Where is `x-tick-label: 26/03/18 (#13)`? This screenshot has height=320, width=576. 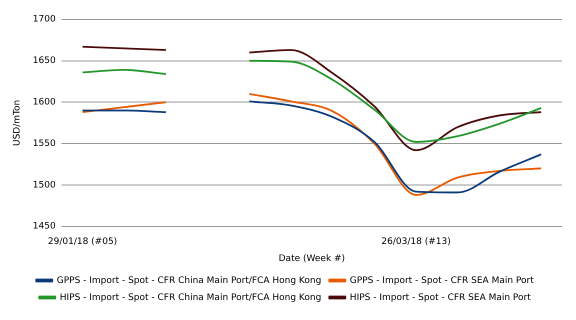 x-tick-label: 26/03/18 (#13) is located at coordinates (416, 242).